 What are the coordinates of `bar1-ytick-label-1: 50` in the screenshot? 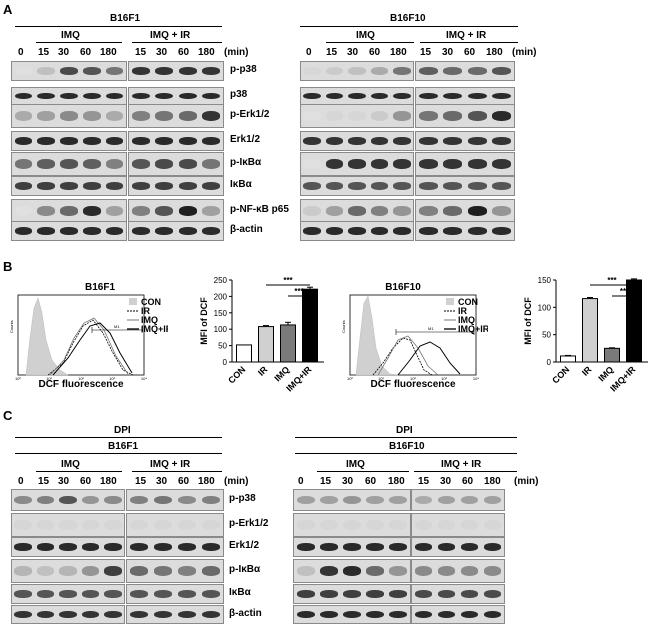 It's located at (222, 346).